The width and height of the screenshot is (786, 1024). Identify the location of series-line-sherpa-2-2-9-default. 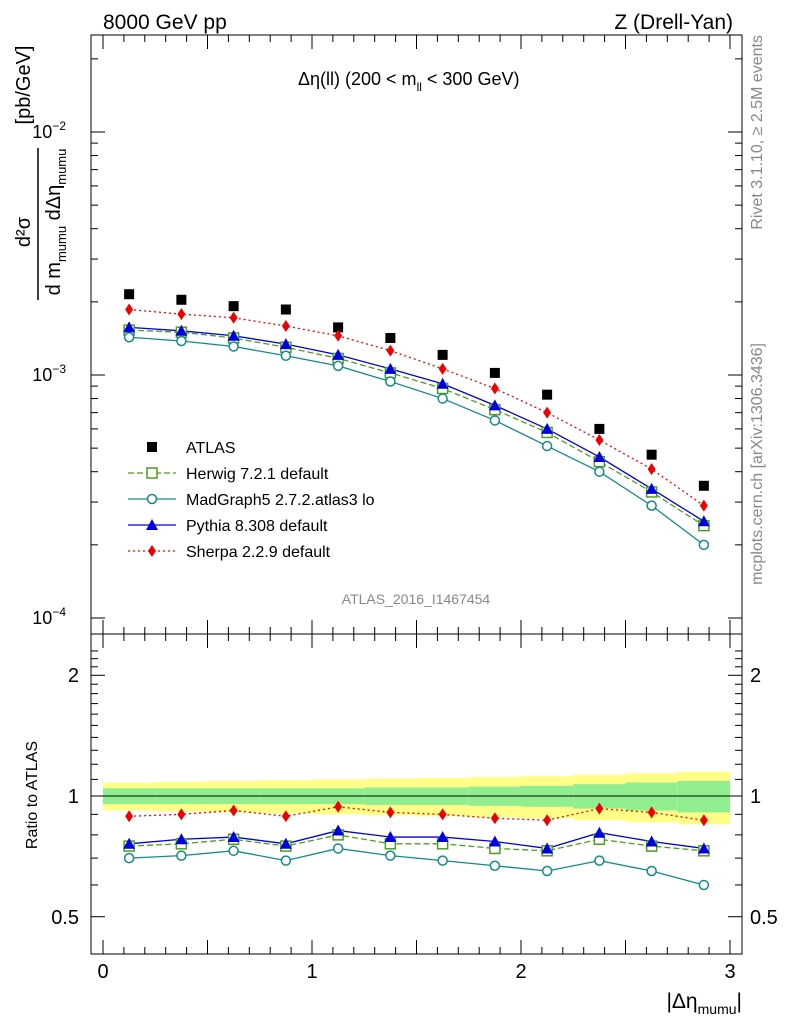
(417, 407).